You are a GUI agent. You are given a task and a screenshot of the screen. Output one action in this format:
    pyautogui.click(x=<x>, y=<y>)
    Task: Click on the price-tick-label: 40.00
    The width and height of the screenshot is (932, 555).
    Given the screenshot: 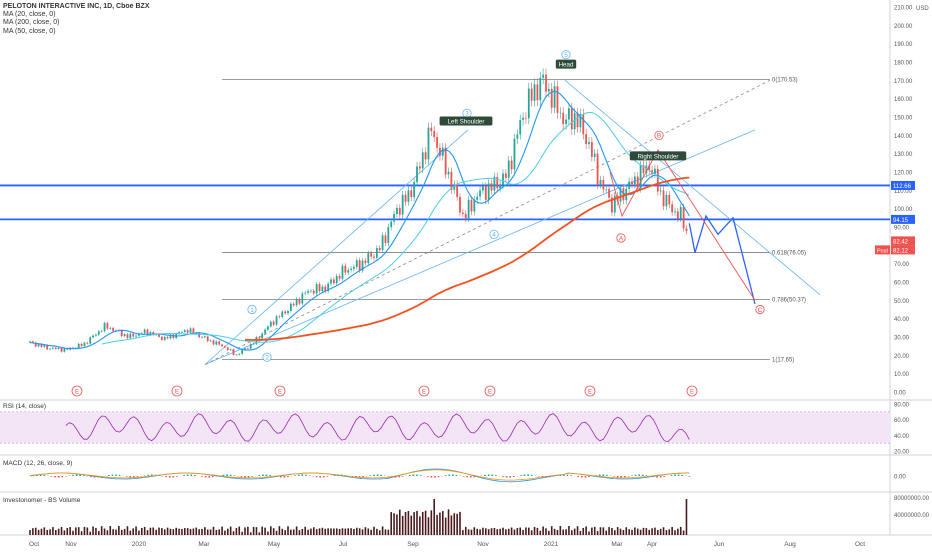 What is the action you would take?
    pyautogui.click(x=902, y=320)
    